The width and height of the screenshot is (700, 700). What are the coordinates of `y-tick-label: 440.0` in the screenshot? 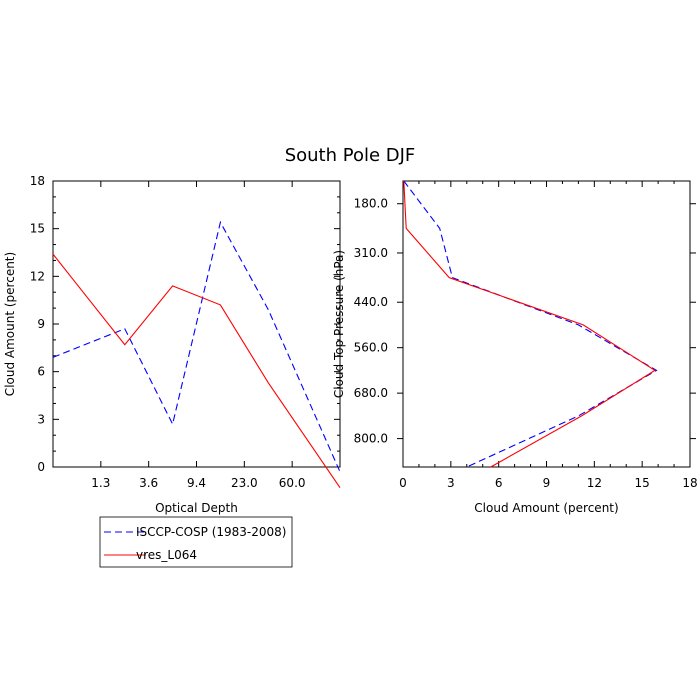 It's located at (371, 302).